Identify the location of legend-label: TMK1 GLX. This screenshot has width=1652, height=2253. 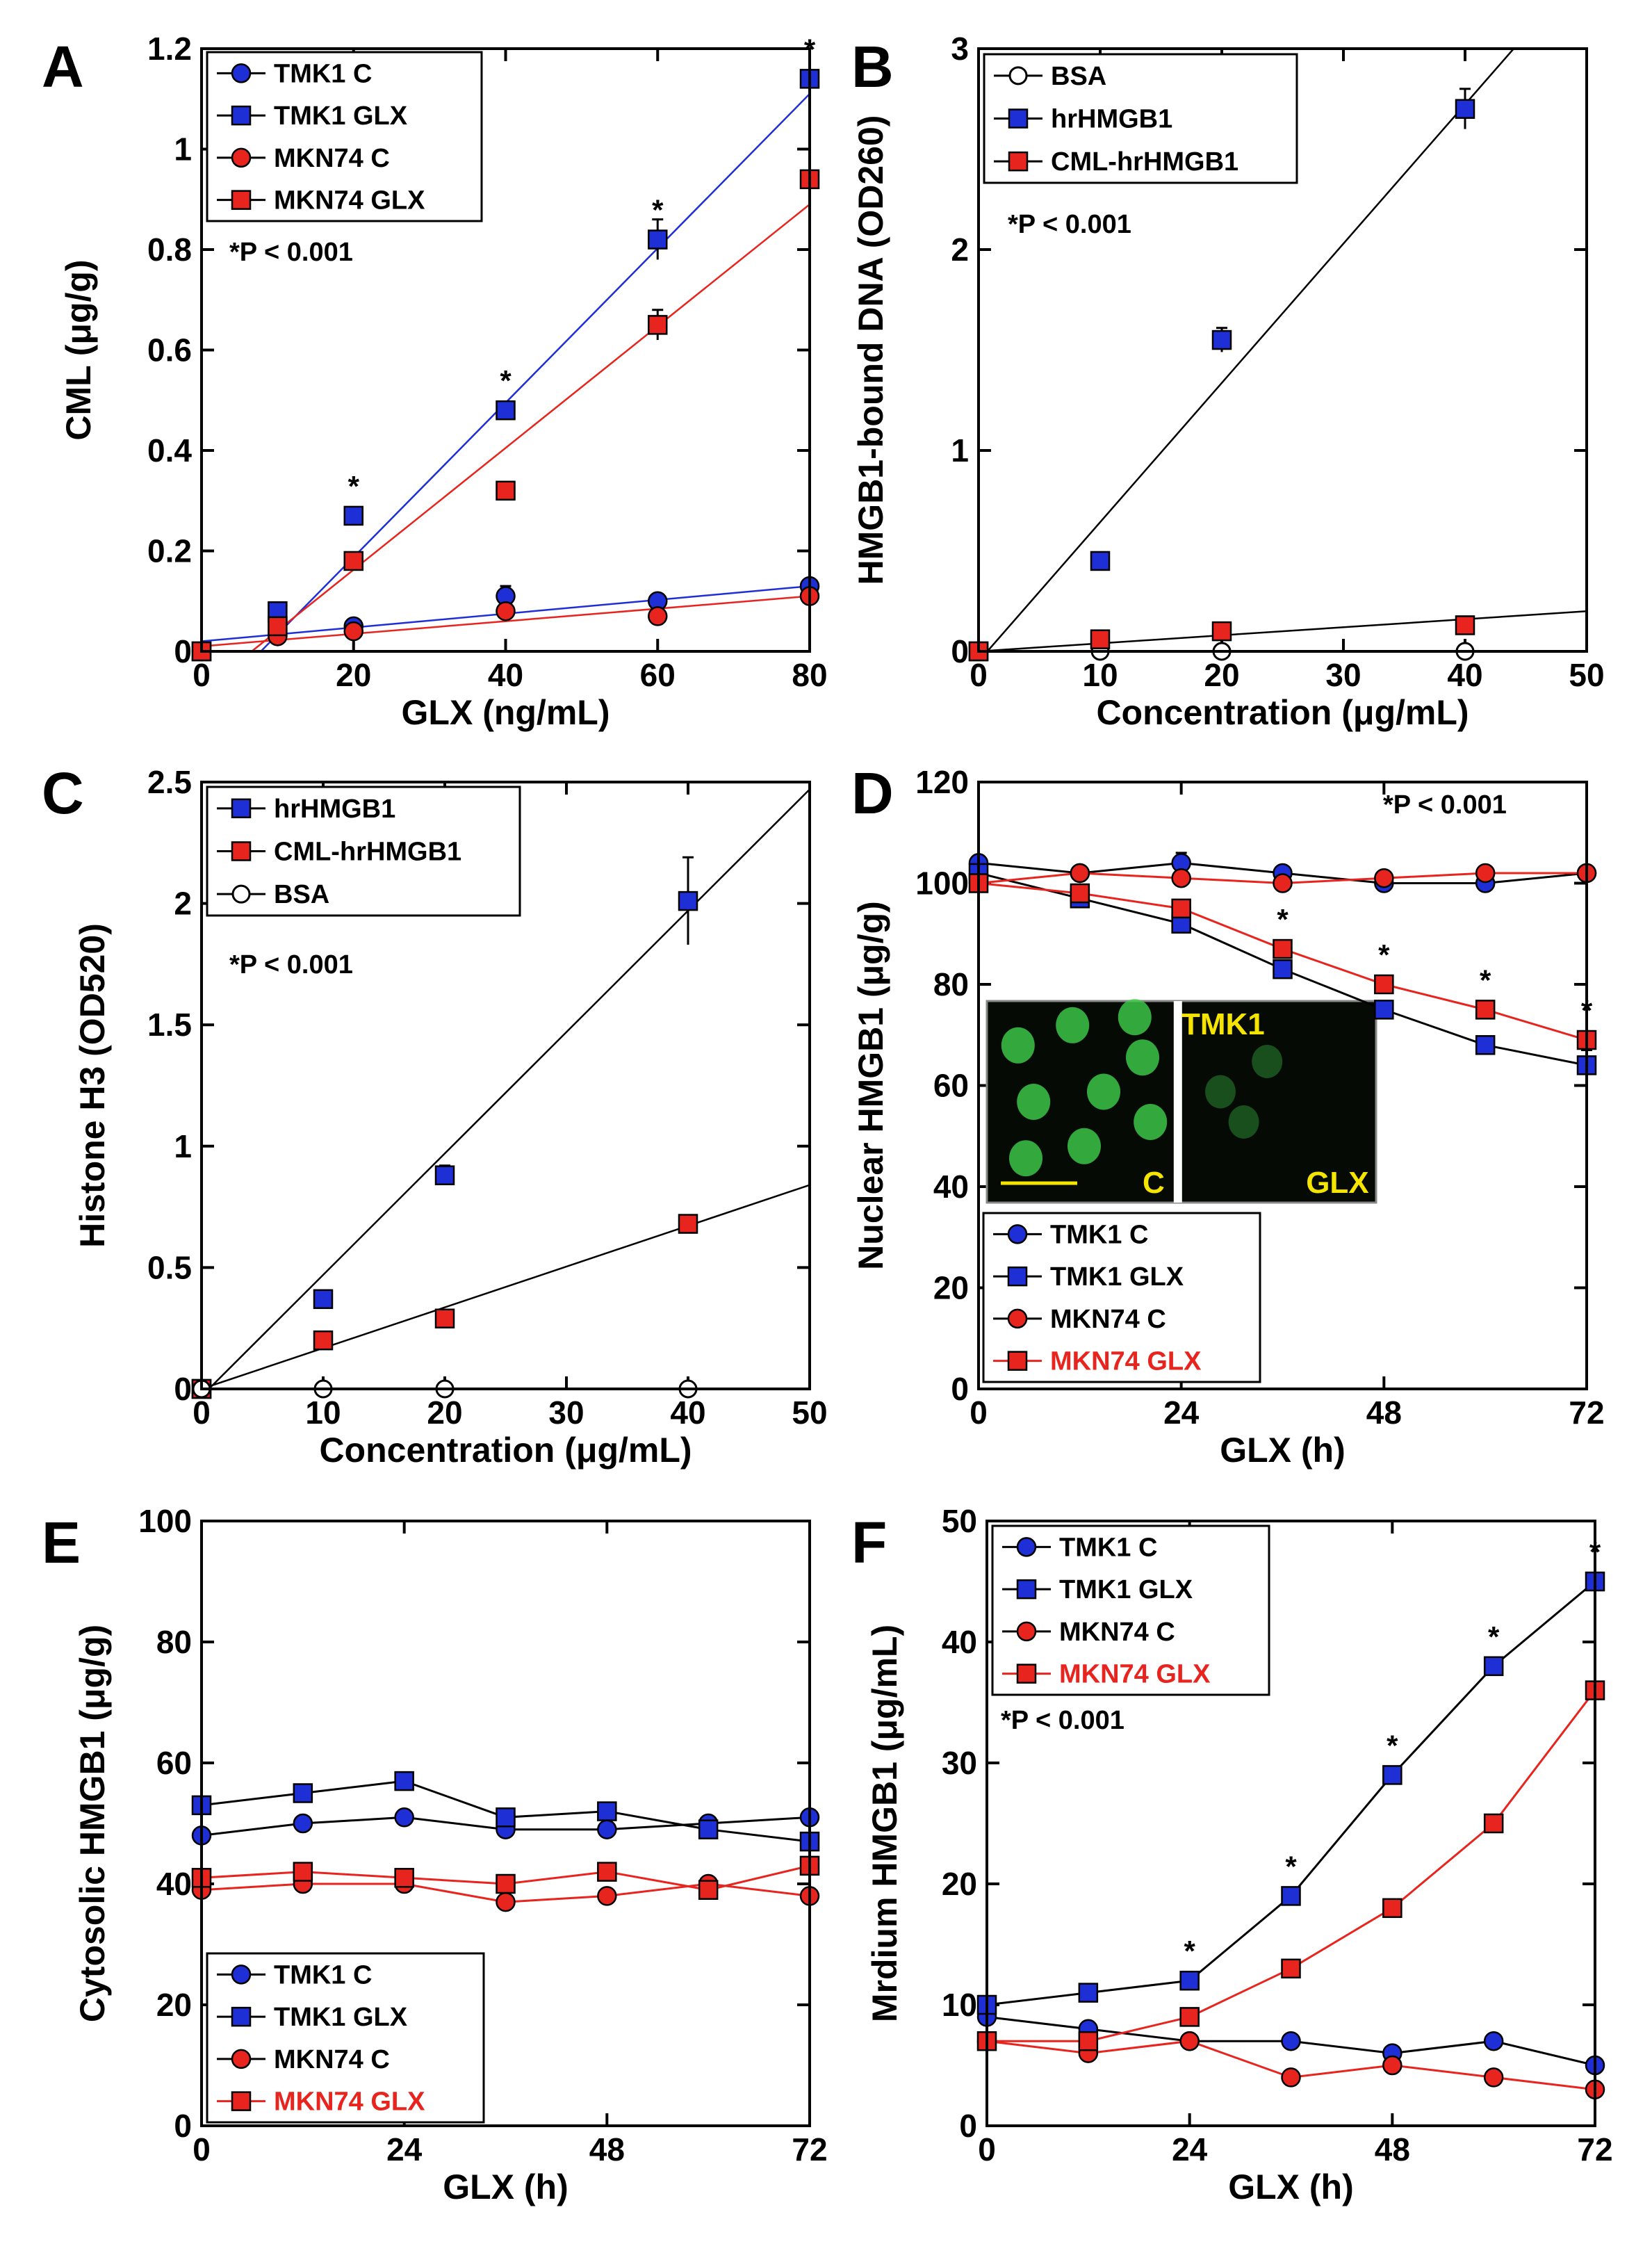
(341, 2018).